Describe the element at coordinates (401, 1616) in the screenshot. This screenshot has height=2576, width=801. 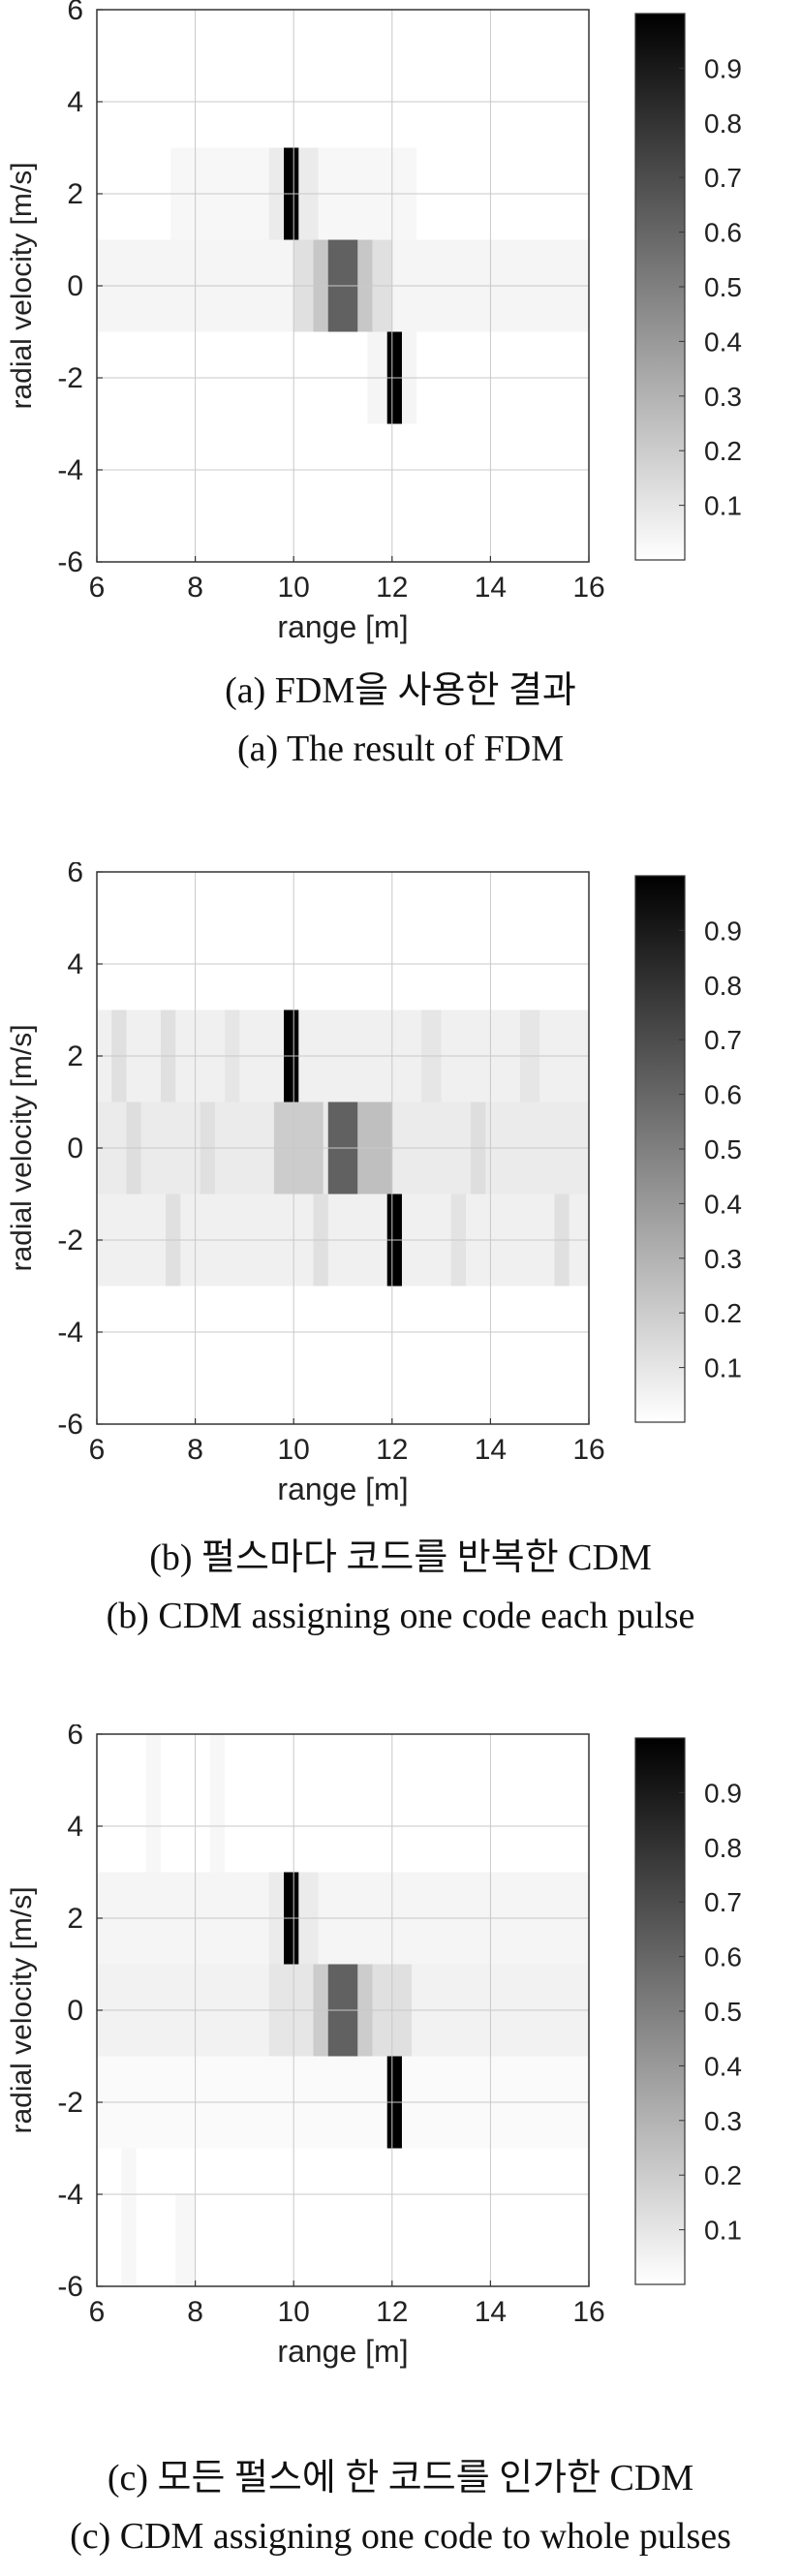
I see `caption-en-b: (b) CDM assigning one code each pulse` at that location.